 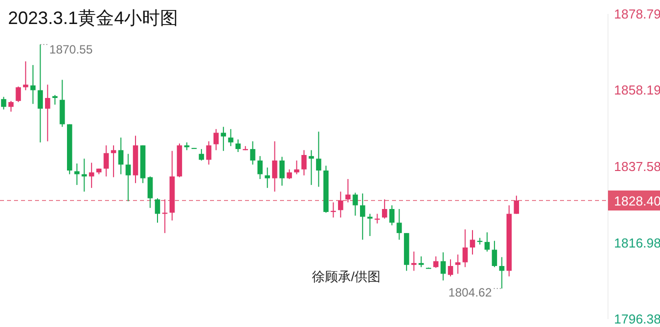 What do you see at coordinates (93, 18) in the screenshot?
I see `chart-title: 2023.3.1黄金4小时图` at bounding box center [93, 18].